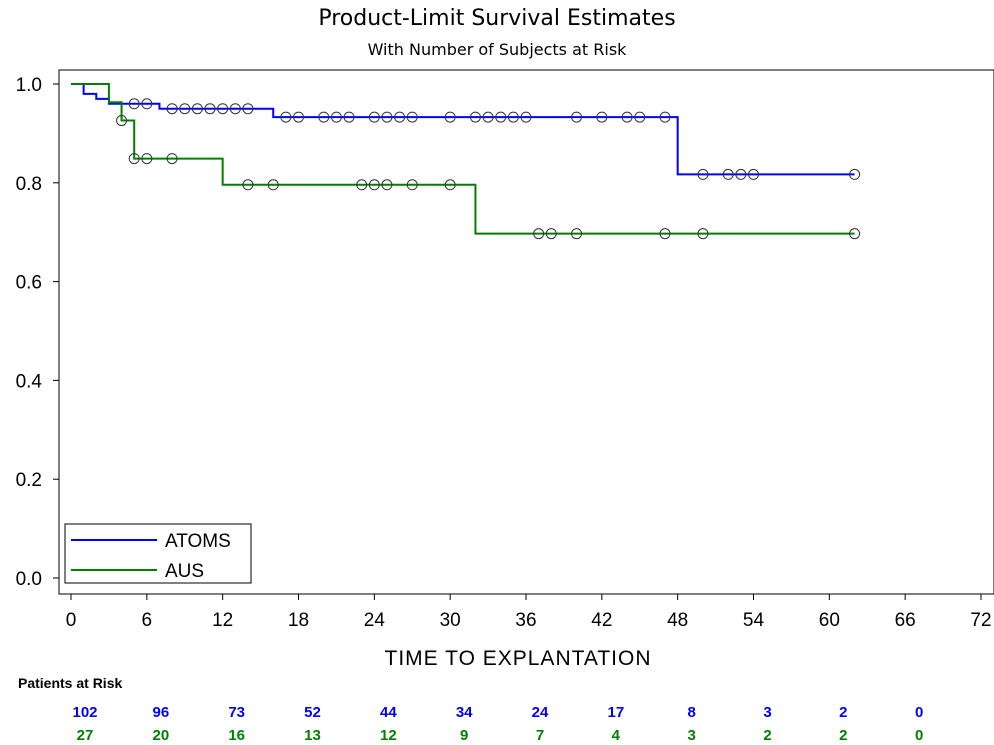 The width and height of the screenshot is (994, 745). Describe the element at coordinates (540, 712) in the screenshot. I see `risk-count-atoms: 24` at that location.